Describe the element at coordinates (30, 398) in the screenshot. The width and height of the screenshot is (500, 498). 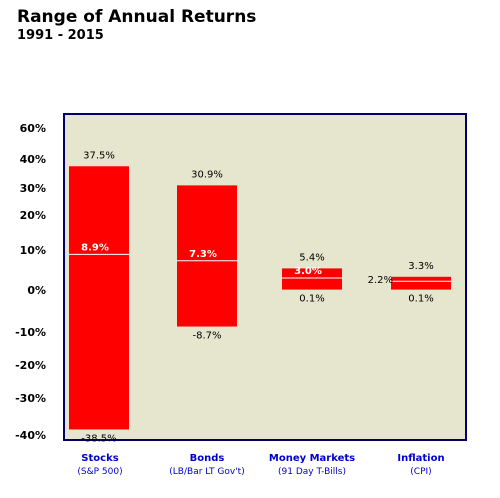
I see `y-tick-label: -30%` at that location.